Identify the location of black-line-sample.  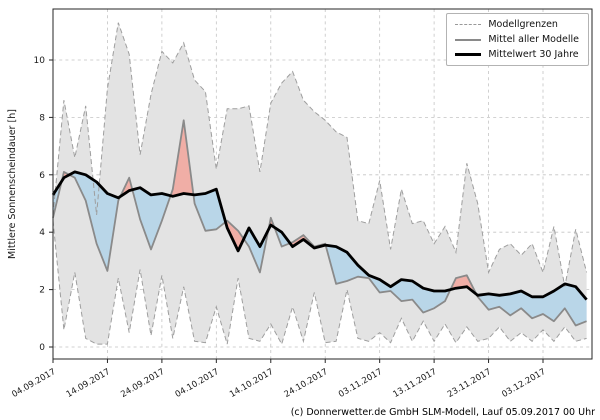
(468, 54).